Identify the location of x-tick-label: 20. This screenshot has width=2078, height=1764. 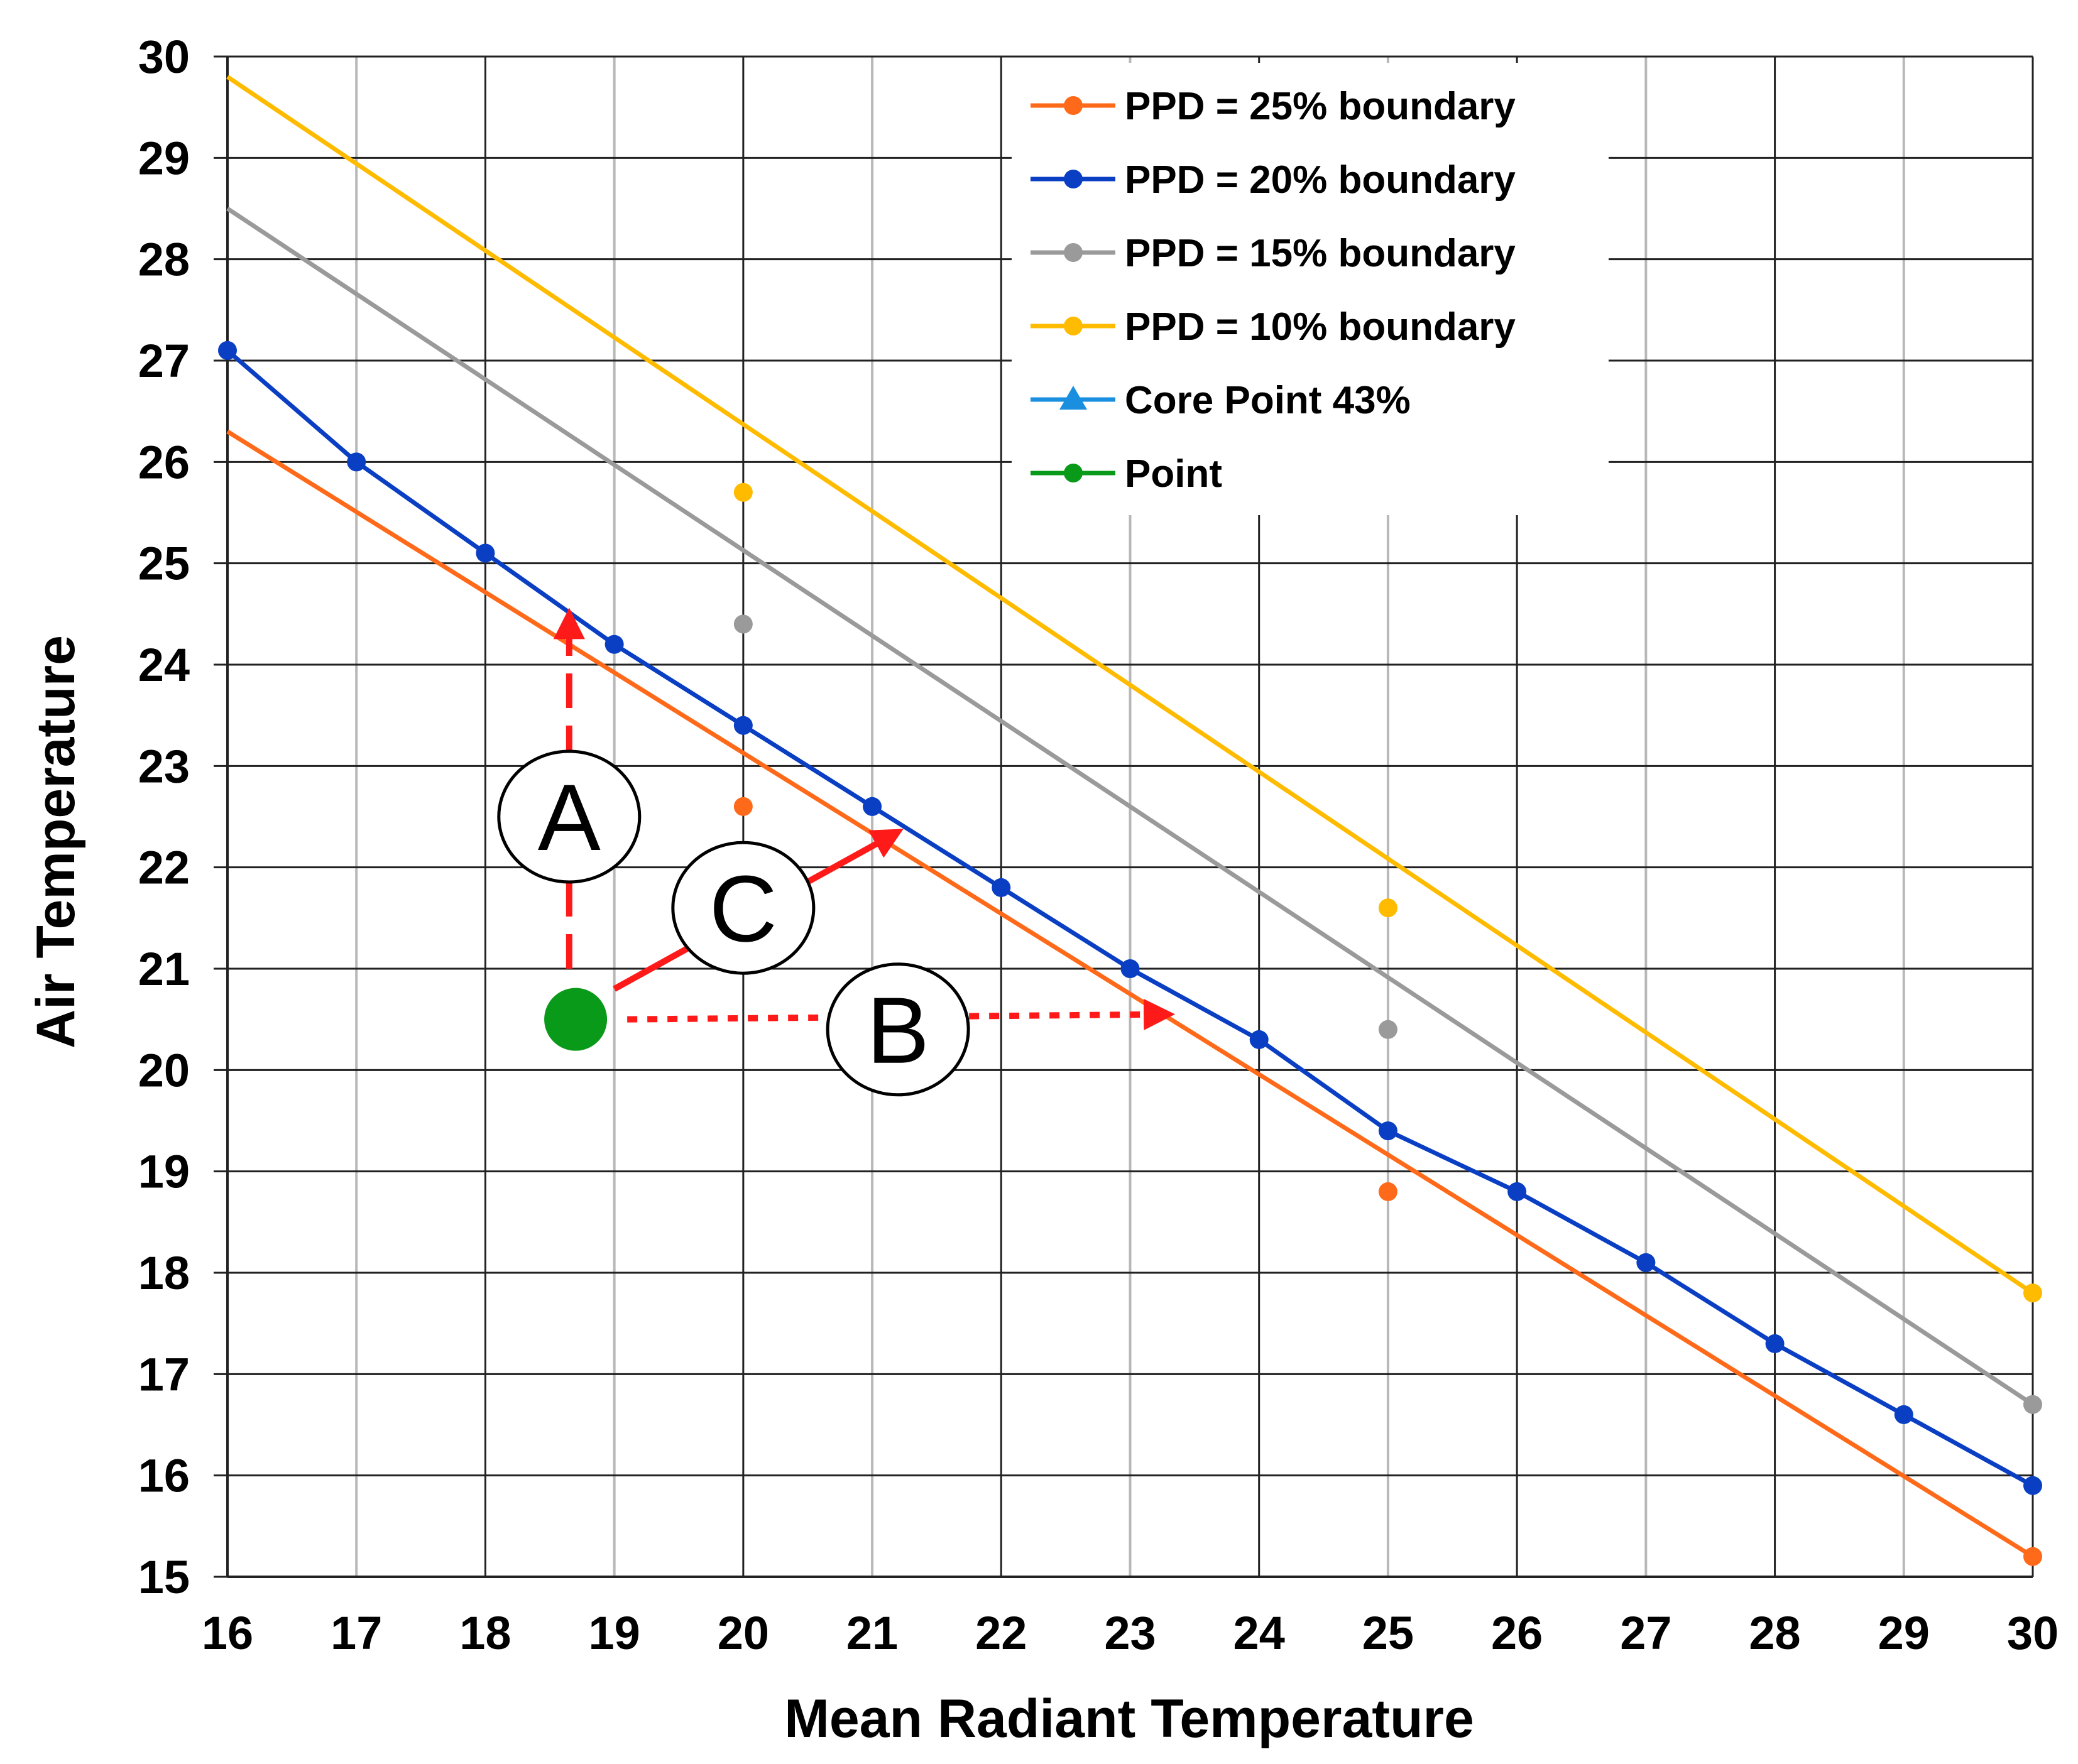
(743, 1633).